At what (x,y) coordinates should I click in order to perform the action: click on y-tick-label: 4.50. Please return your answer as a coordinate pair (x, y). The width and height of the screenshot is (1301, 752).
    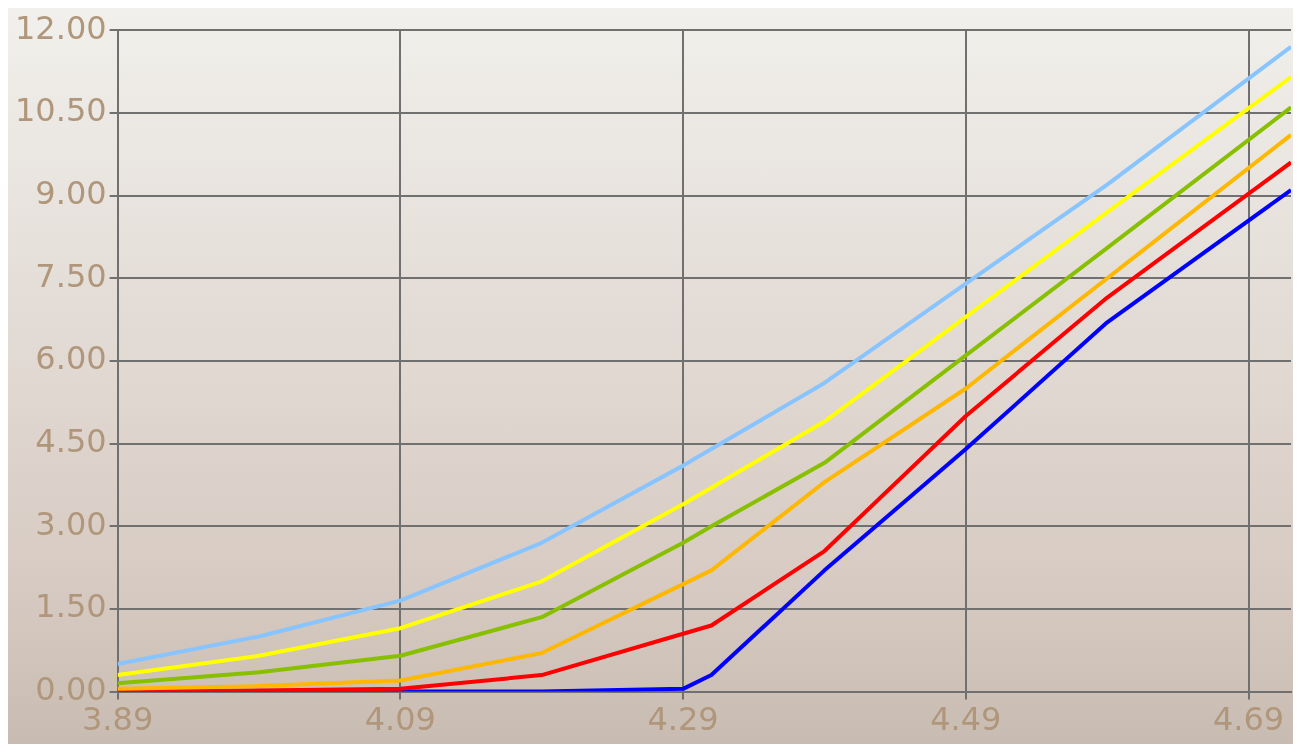
    Looking at the image, I should click on (71, 440).